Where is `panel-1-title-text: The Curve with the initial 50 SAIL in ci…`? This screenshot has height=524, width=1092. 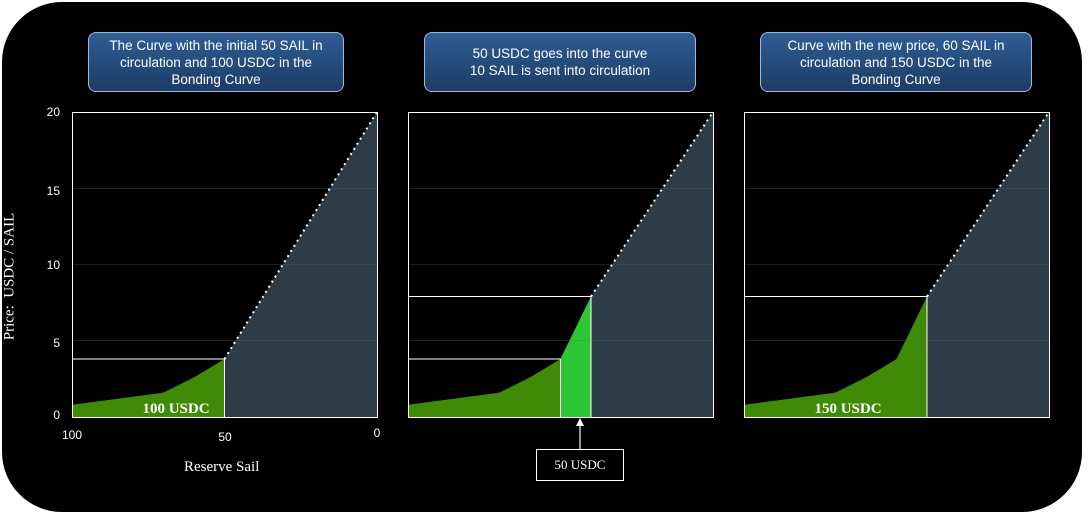
panel-1-title-text: The Curve with the initial 50 SAIL in ci… is located at coordinates (216, 62).